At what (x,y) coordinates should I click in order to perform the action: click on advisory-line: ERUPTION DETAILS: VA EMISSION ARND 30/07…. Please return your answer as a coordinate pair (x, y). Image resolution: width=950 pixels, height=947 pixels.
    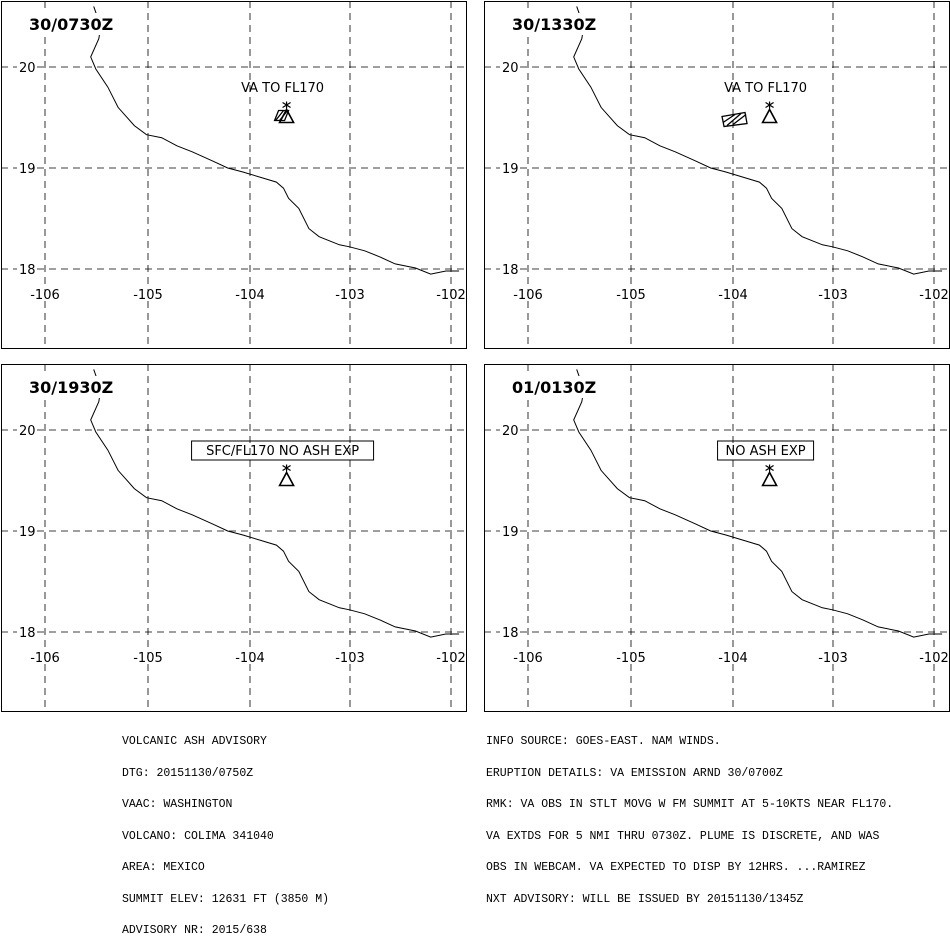
    Looking at the image, I should click on (634, 773).